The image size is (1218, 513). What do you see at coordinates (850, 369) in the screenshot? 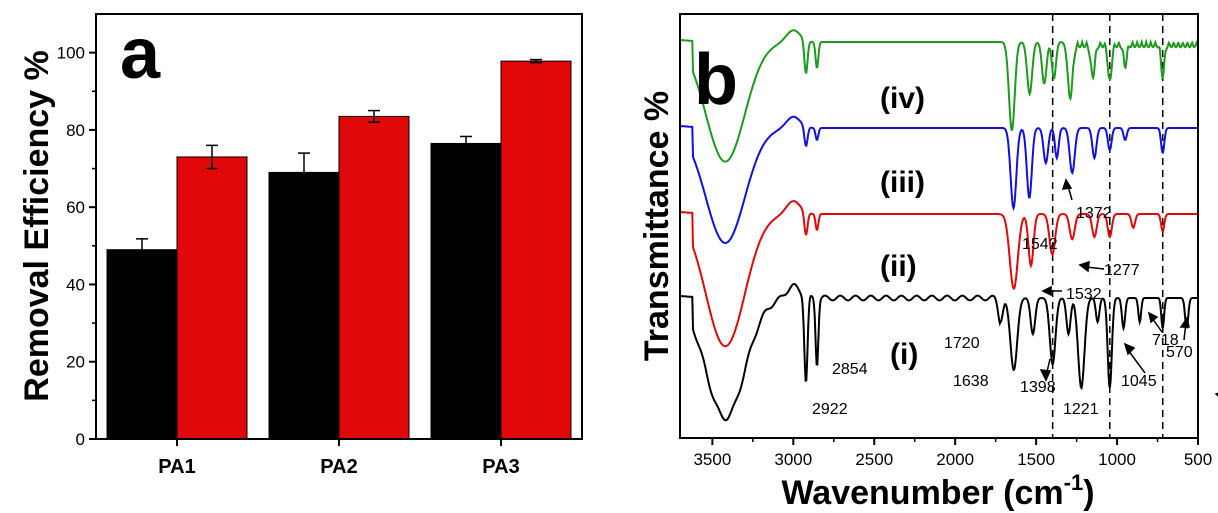
I see `peak-label-2854: 2854` at bounding box center [850, 369].